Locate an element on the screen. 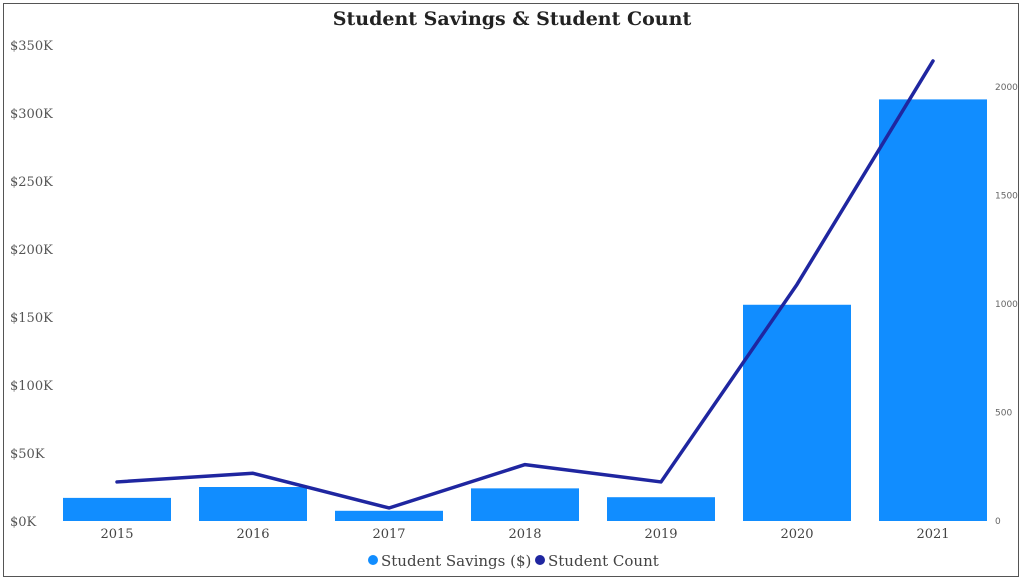 The width and height of the screenshot is (1024, 582). x-tick-label: 2016 is located at coordinates (252, 534).